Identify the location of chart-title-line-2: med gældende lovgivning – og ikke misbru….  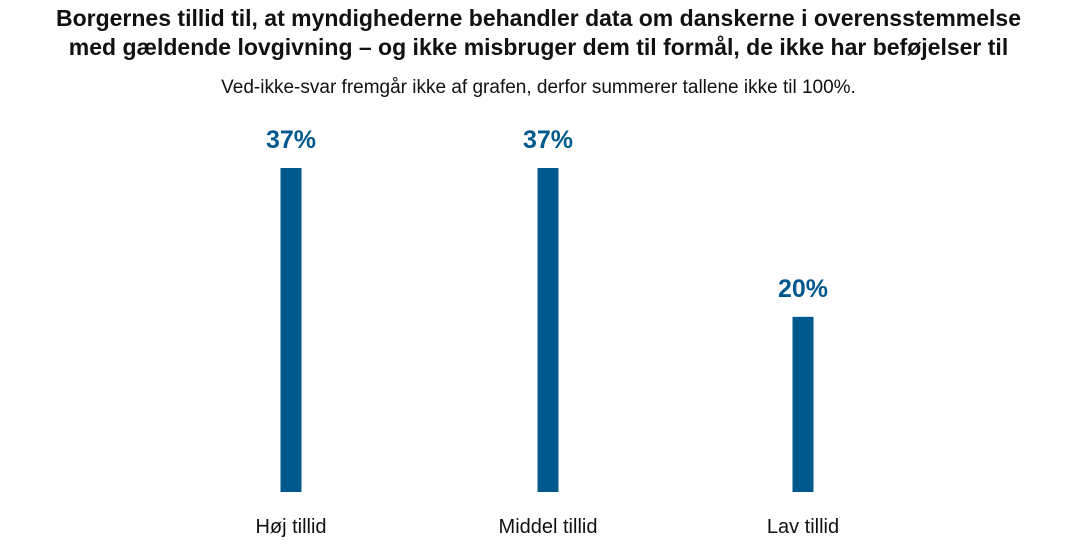
(538, 47).